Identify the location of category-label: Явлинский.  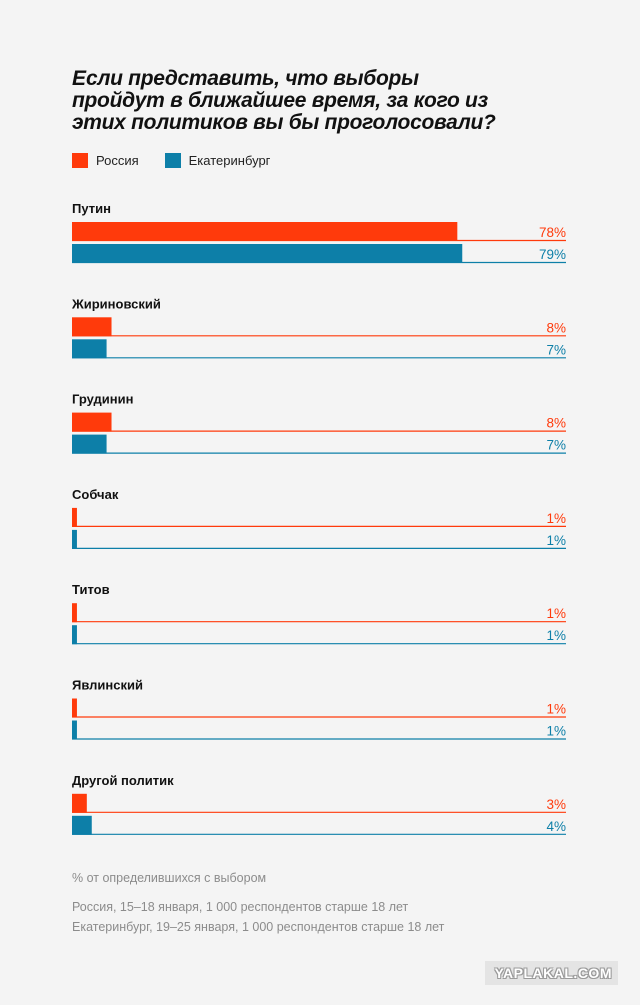
(107, 685).